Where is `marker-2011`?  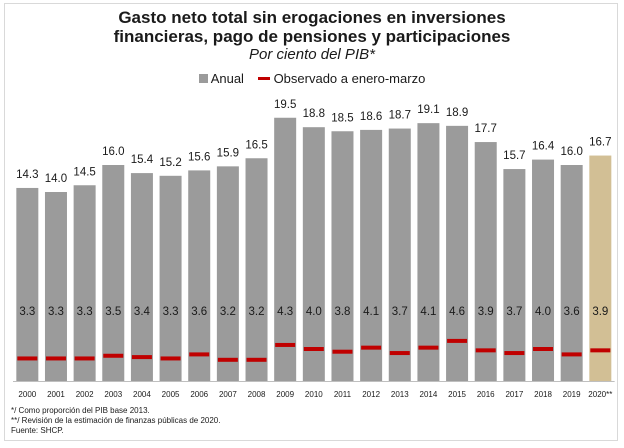
marker-2011 is located at coordinates (342, 351).